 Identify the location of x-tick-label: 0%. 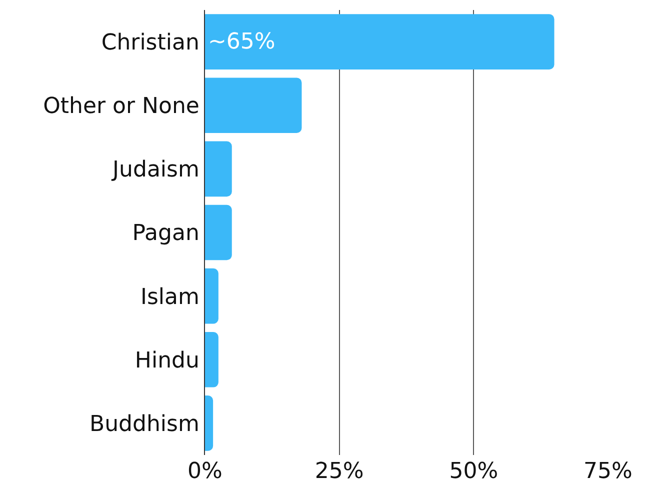
(205, 471).